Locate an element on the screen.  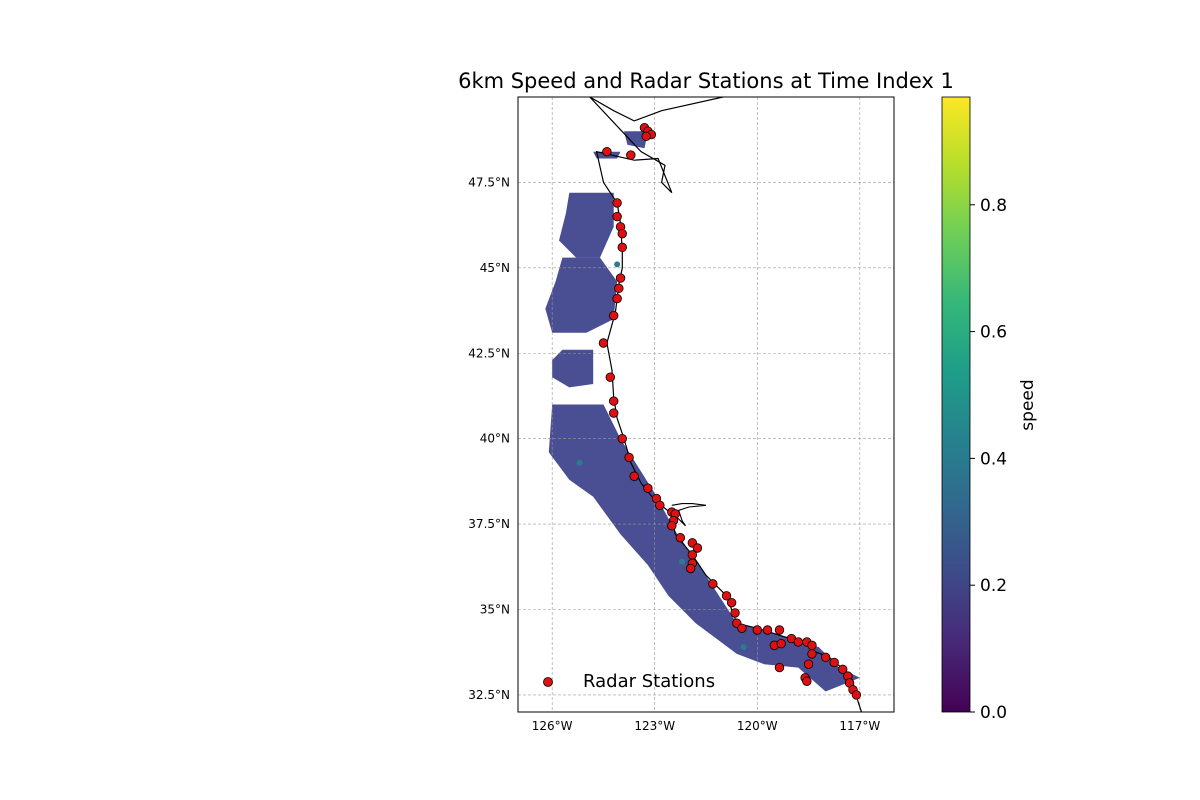
longitude-labels: 126°W 123°W 120°W 117°W is located at coordinates (706, 726).